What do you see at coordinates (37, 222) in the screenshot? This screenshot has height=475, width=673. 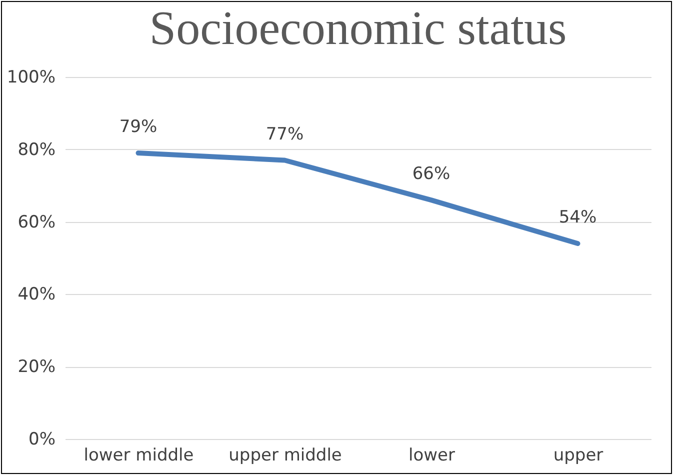 I see `y-tick-label: 60%` at bounding box center [37, 222].